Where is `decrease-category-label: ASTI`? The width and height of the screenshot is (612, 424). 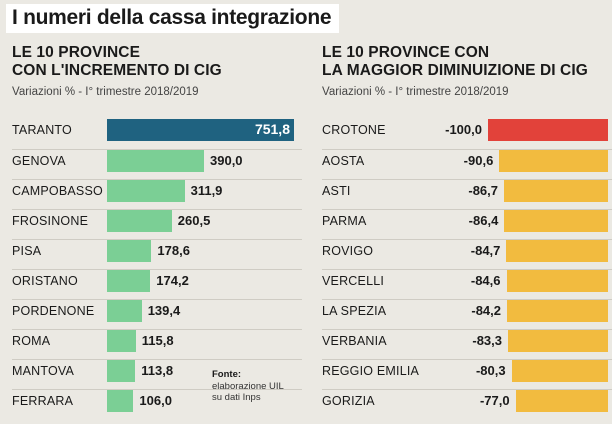 decrease-category-label: ASTI is located at coordinates (336, 191).